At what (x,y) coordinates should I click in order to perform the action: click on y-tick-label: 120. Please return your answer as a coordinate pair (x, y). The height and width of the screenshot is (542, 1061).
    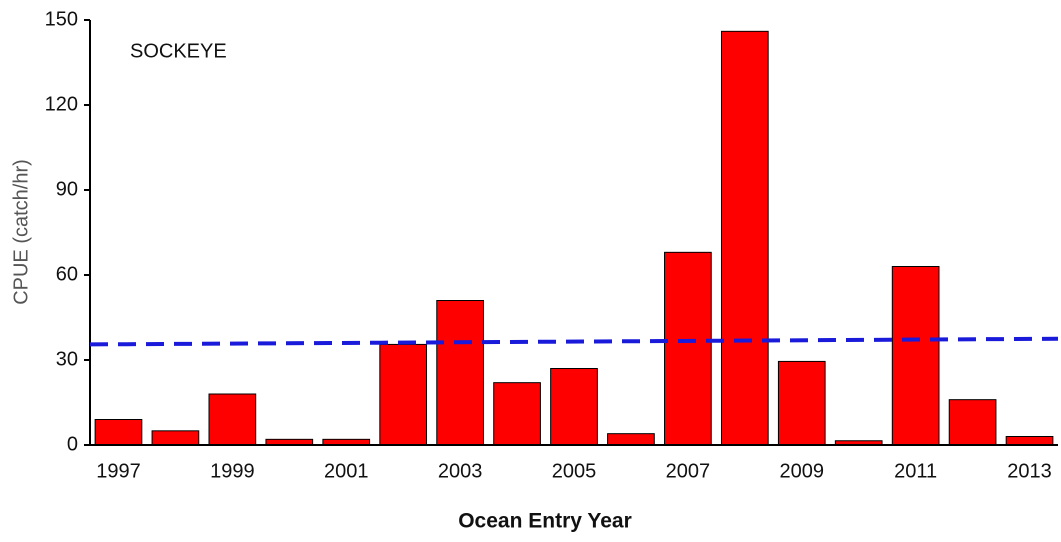
    Looking at the image, I should click on (61, 104).